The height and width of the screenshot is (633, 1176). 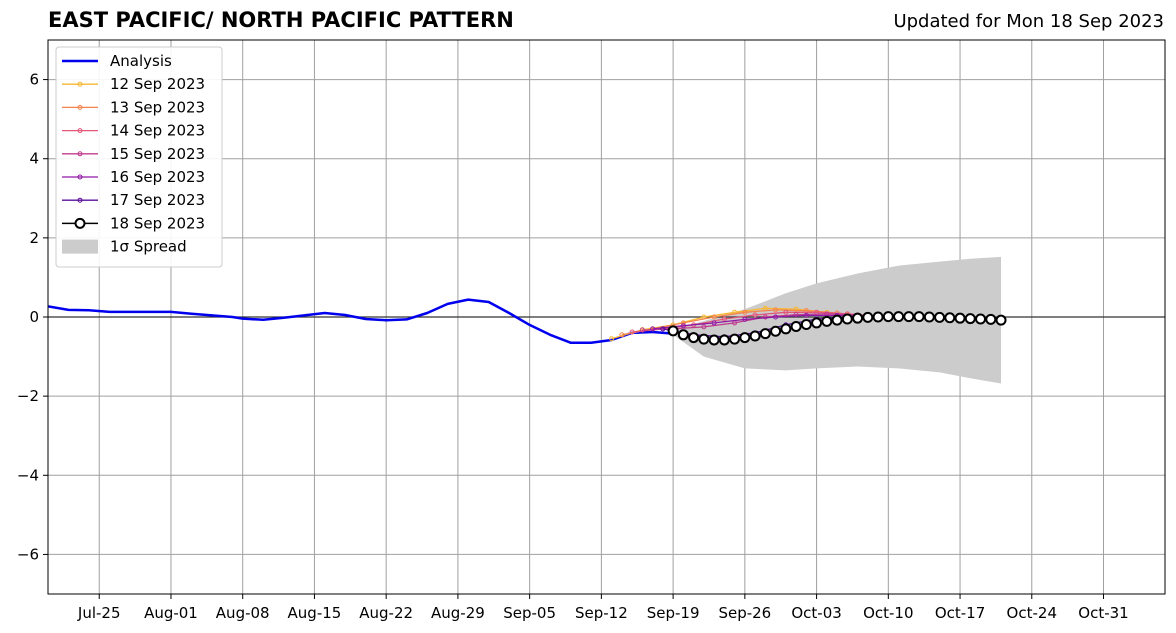 I want to click on y-tick-label: −6, so click(x=28, y=554).